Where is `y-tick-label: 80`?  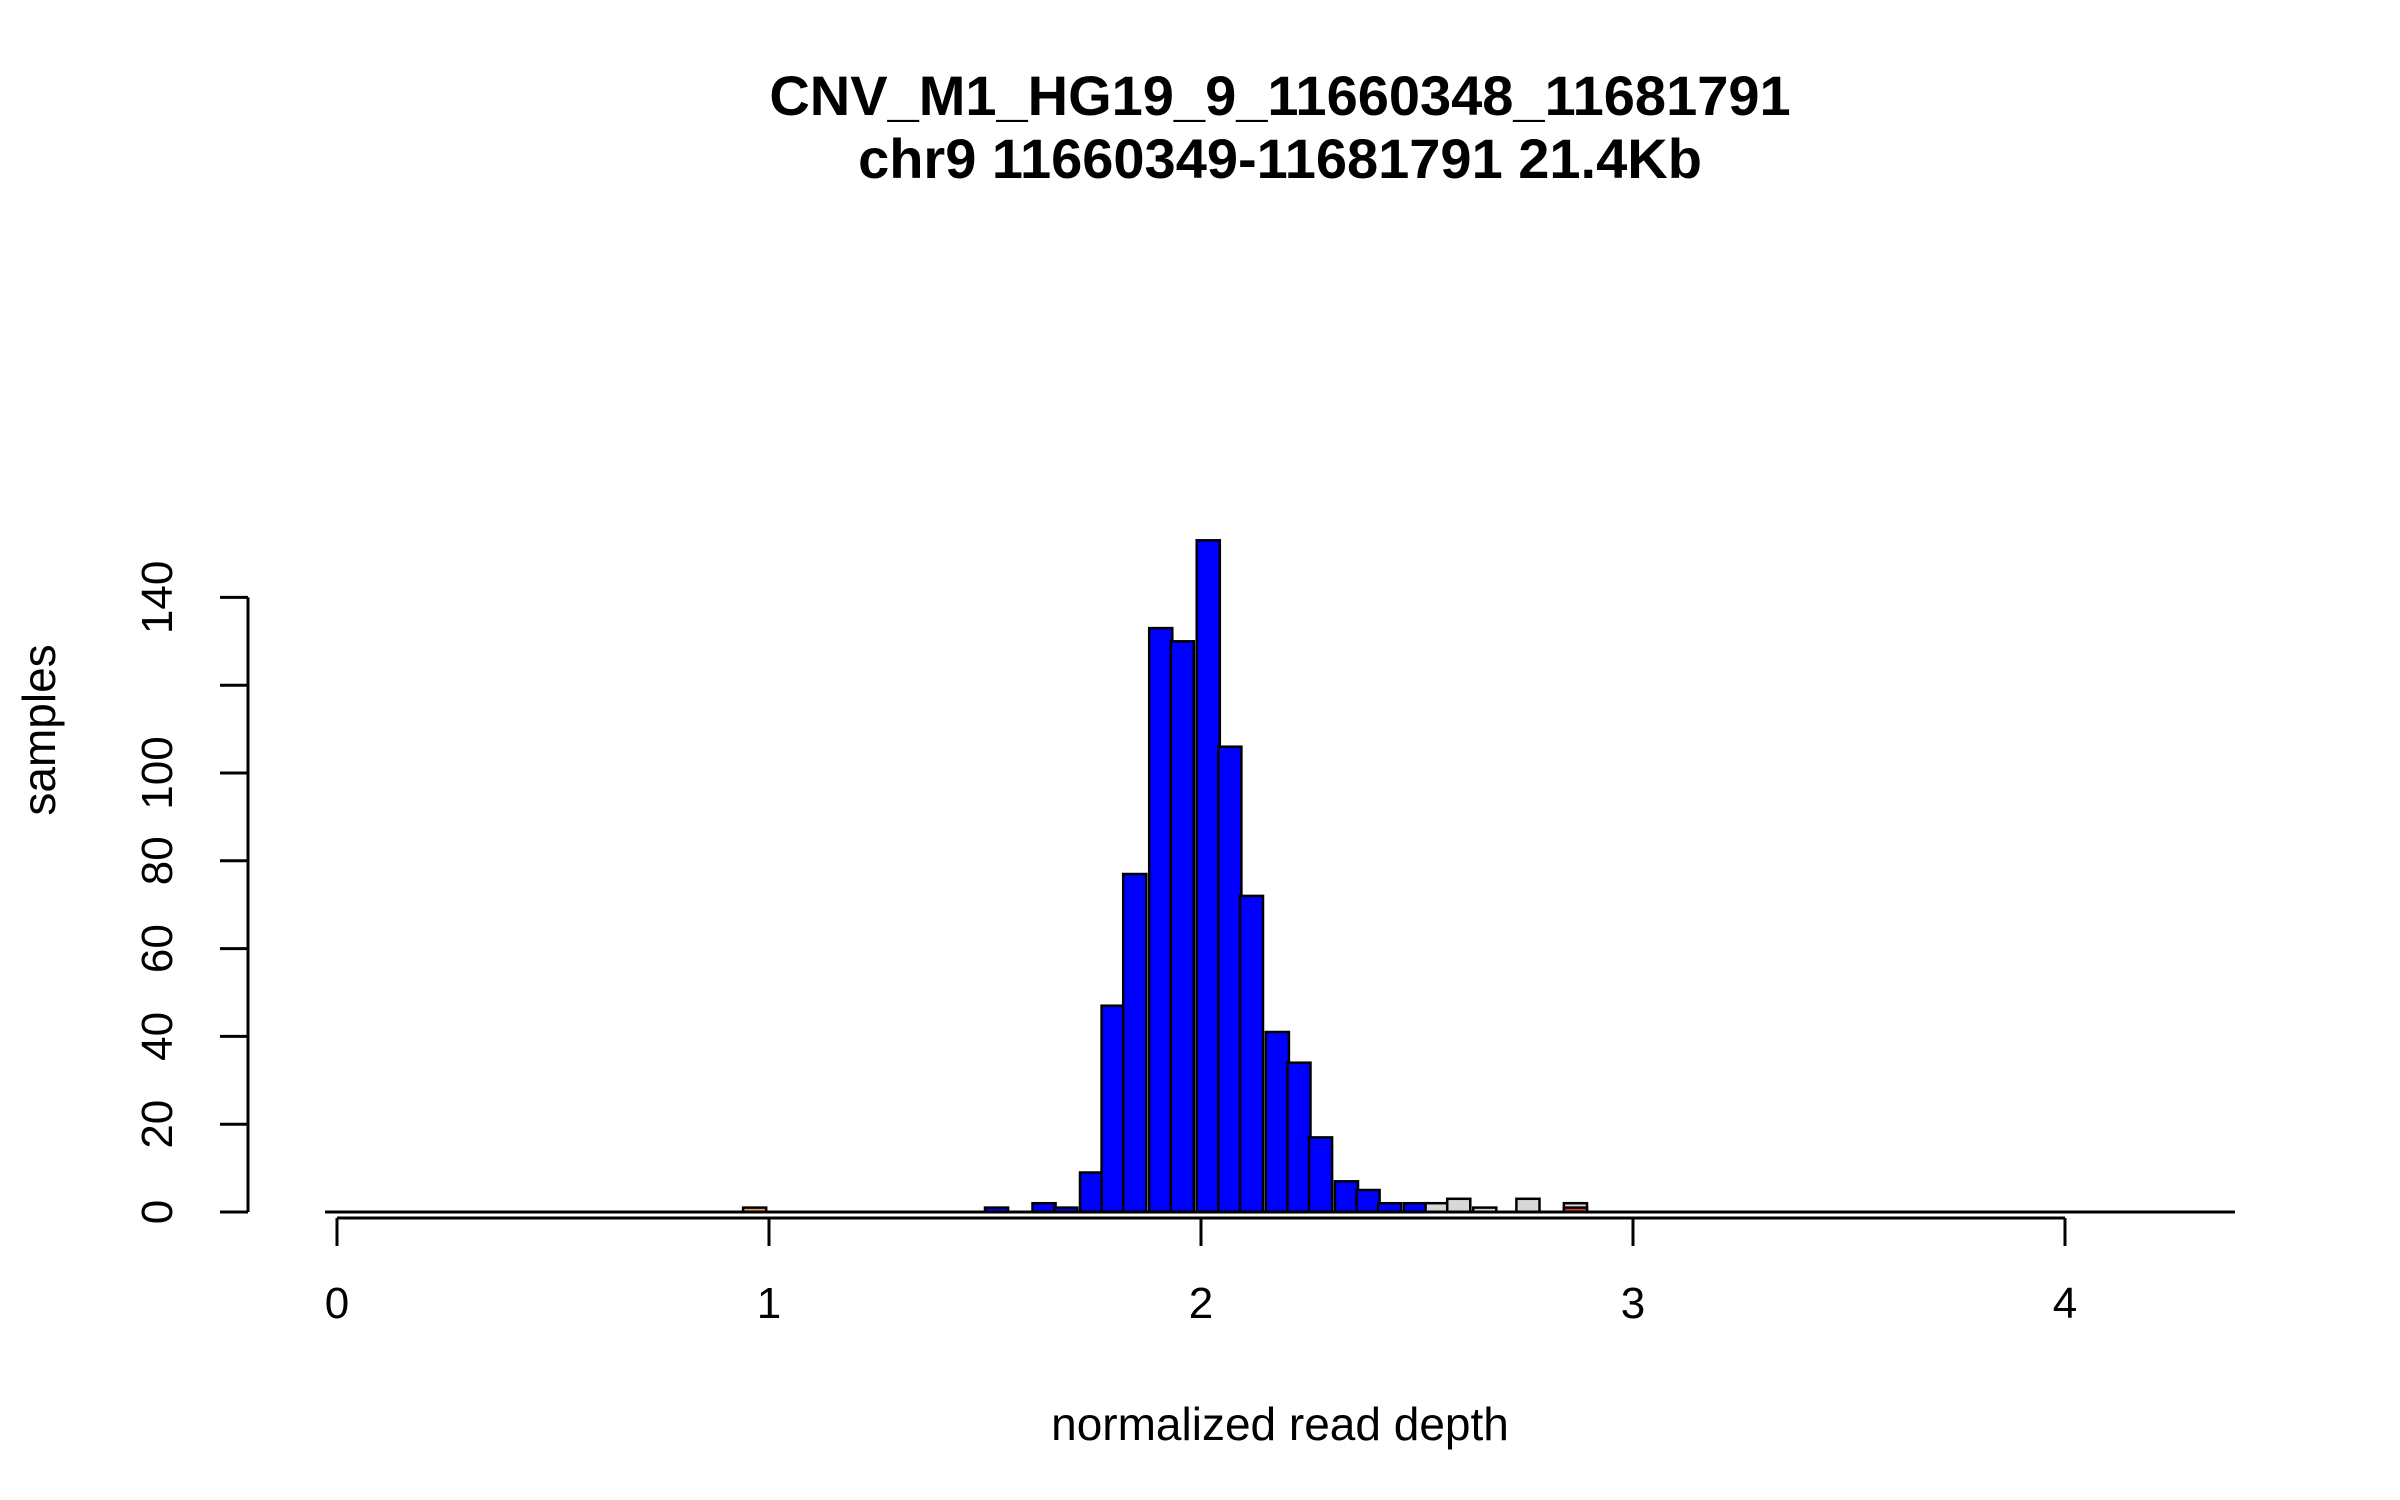
y-tick-label: 80 is located at coordinates (157, 860).